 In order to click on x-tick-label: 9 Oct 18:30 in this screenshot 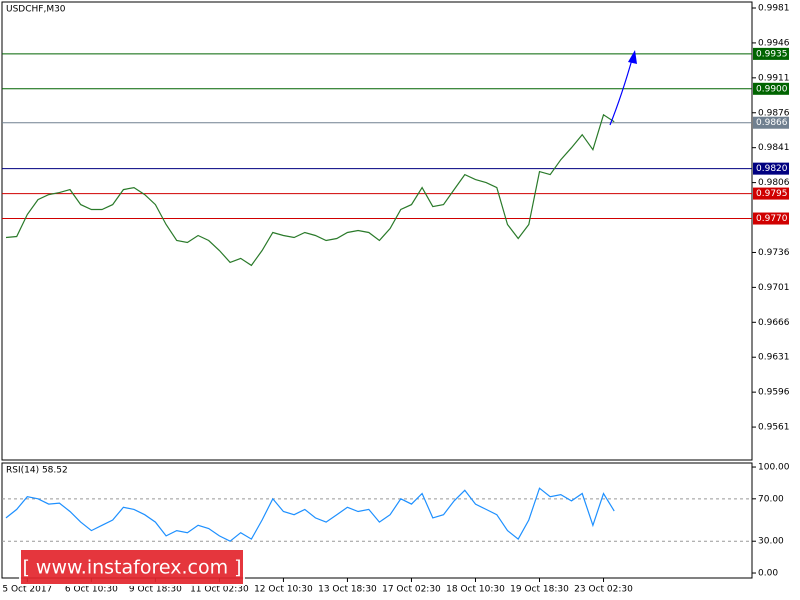, I will do `click(155, 590)`.